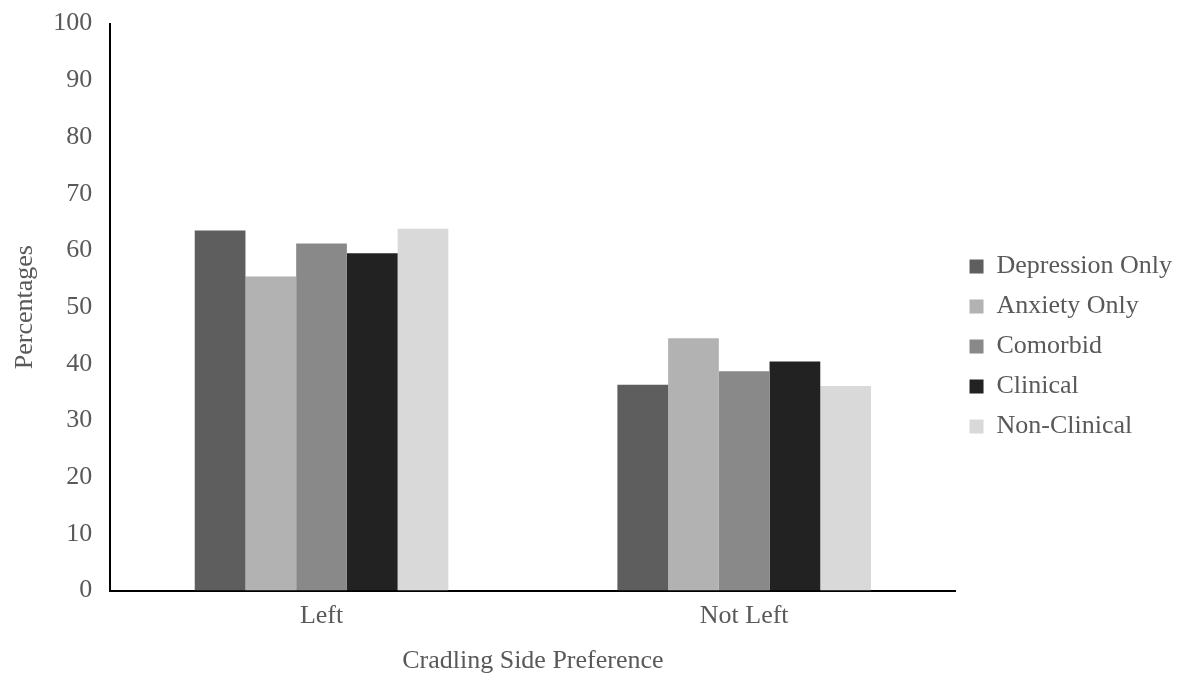 This screenshot has width=1192, height=691. What do you see at coordinates (86, 589) in the screenshot?
I see `y-tick-label: 0` at bounding box center [86, 589].